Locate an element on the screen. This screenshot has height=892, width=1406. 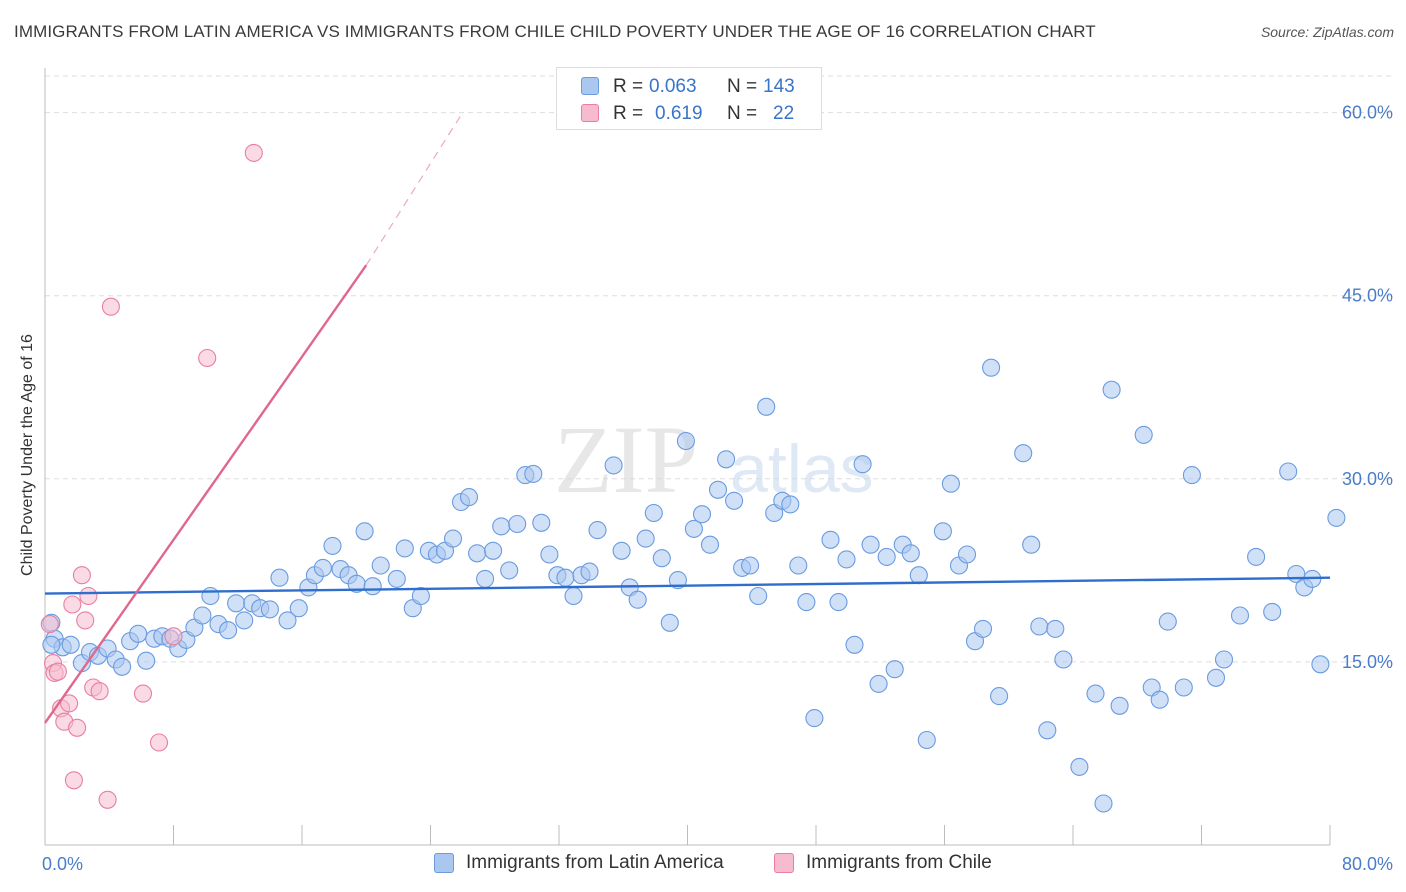
legend-label-chile: Immigrants from Chile is located at coordinates (899, 862).